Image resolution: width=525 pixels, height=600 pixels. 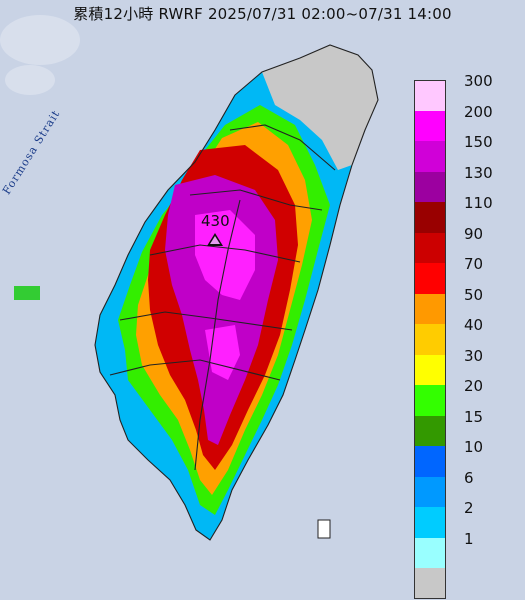 I want to click on max-rainfall-value: 430, so click(x=215, y=221).